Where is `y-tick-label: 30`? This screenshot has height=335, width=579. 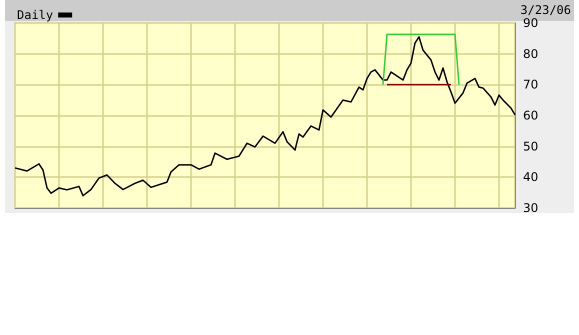 y-tick-label: 30 is located at coordinates (530, 208).